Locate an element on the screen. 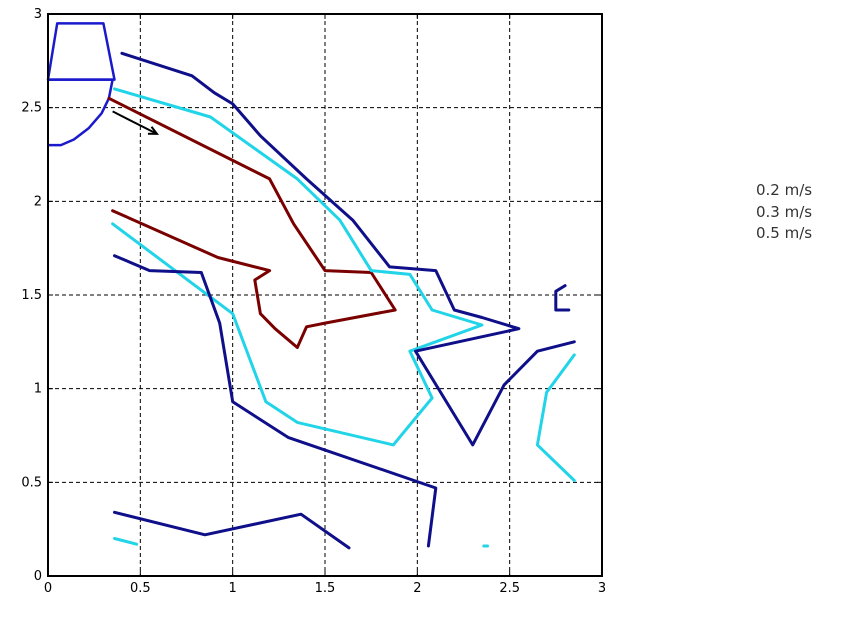 This screenshot has height=637, width=854. y-tick-label: 0 is located at coordinates (38, 576).